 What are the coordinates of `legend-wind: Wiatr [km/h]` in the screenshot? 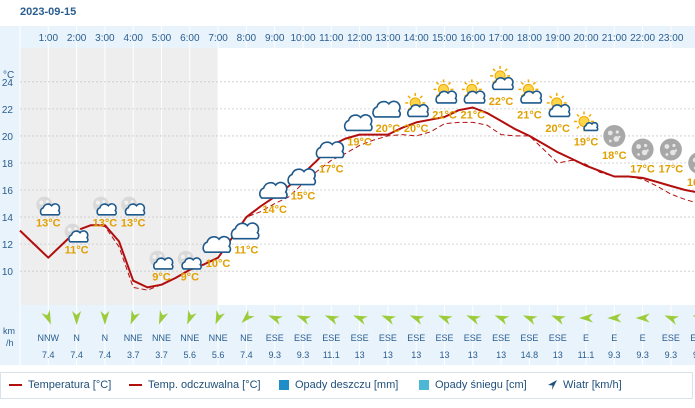 It's located at (584, 385).